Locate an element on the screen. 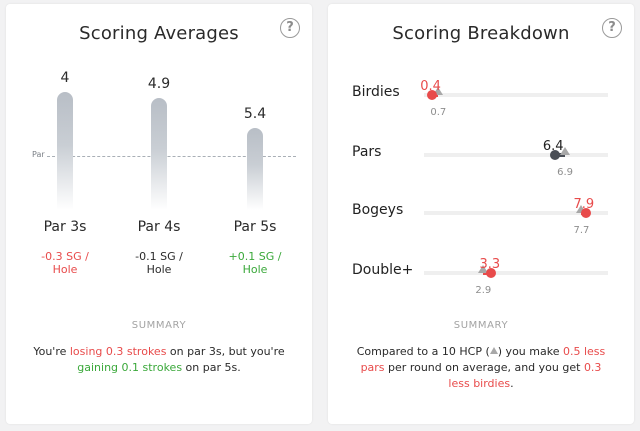 This screenshot has width=640, height=431. breakdown-value: 0.4 is located at coordinates (430, 86).